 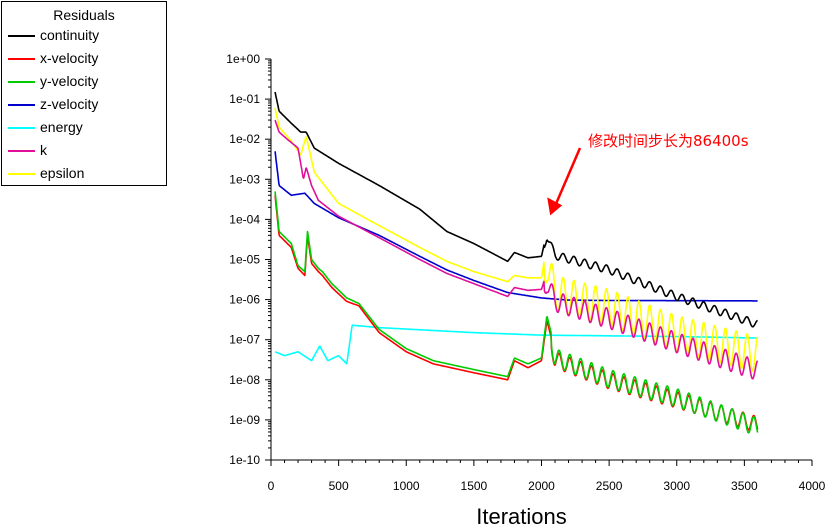 What do you see at coordinates (243, 59) in the screenshot?
I see `y-tick-label: 1e+00` at bounding box center [243, 59].